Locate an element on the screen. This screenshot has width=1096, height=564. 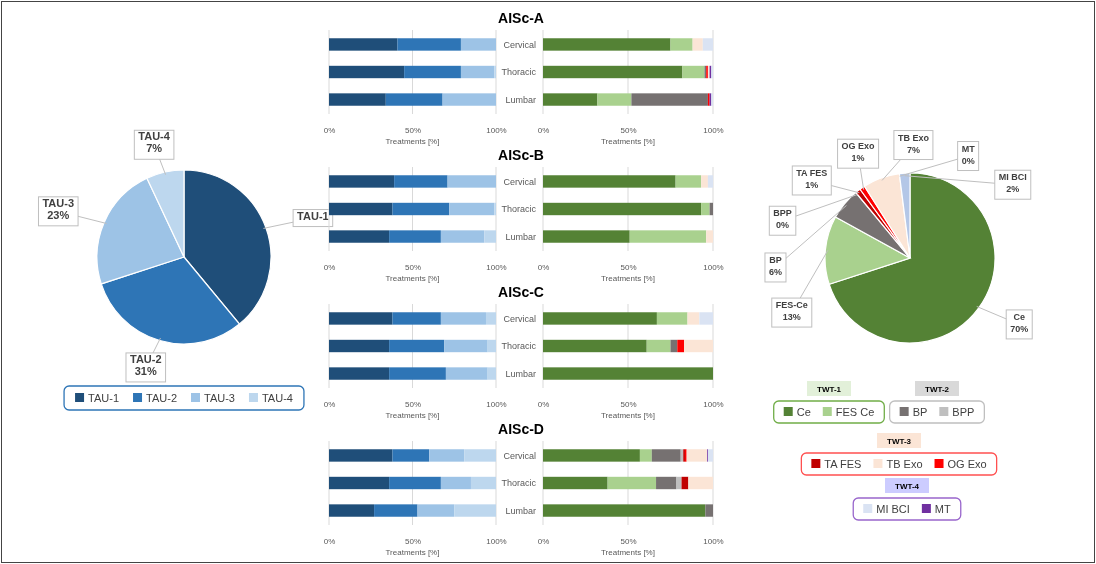
legend-label: TAU-3 is located at coordinates (219, 397).